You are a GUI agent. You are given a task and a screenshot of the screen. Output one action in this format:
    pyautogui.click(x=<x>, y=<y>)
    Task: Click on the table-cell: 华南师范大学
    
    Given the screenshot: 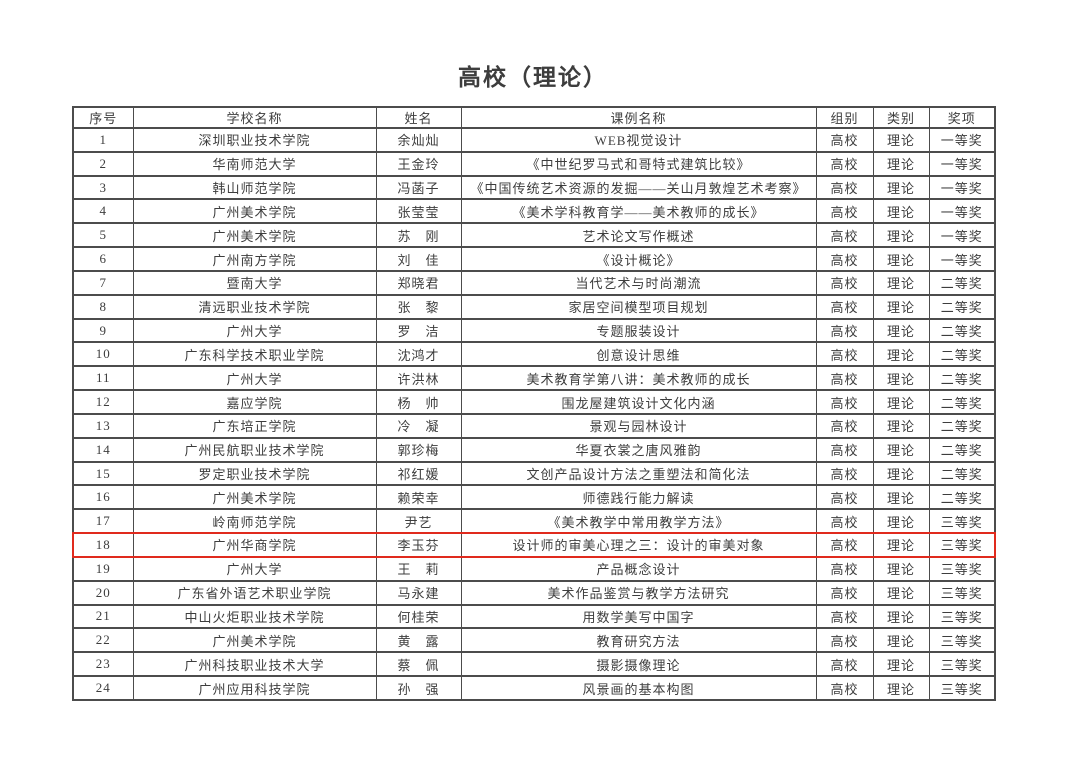 What is the action you would take?
    pyautogui.click(x=254, y=163)
    